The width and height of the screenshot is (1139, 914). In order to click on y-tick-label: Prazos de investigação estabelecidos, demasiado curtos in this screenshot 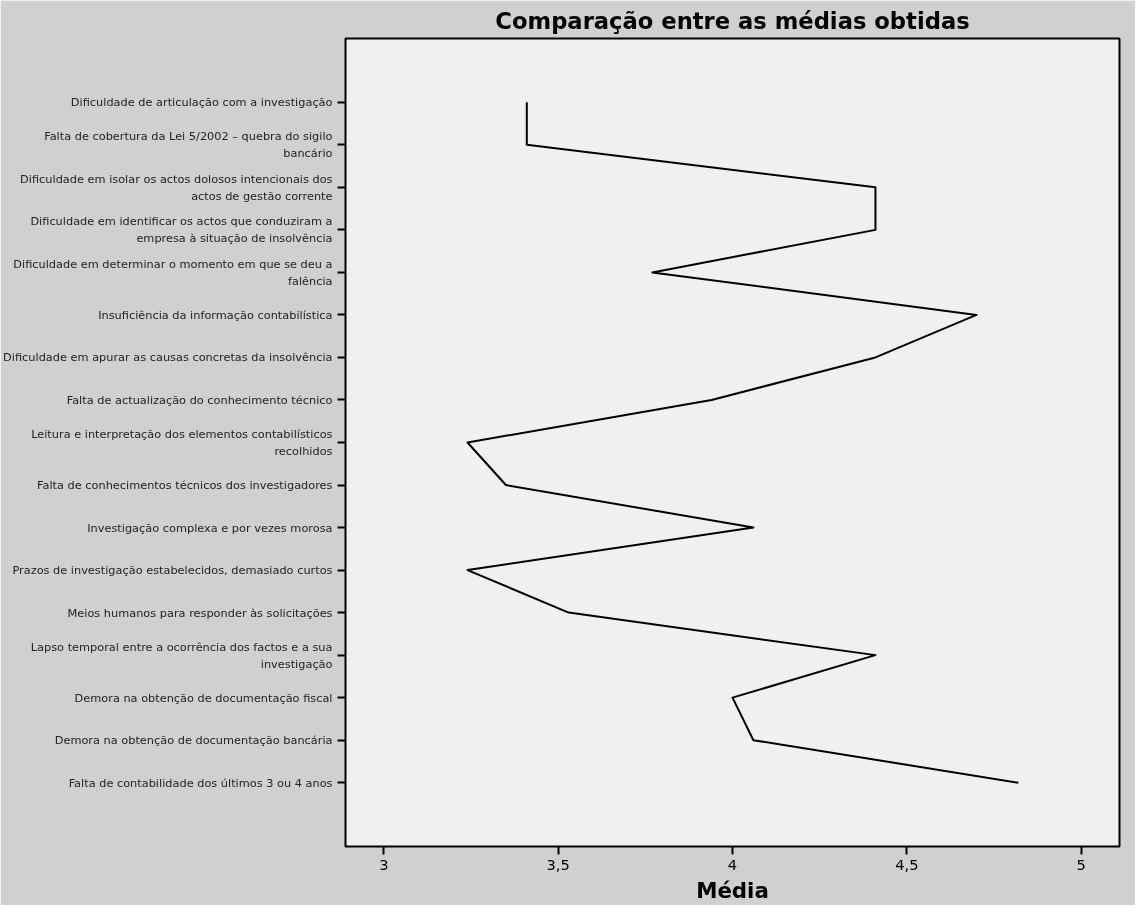, I will do `click(172, 570)`.